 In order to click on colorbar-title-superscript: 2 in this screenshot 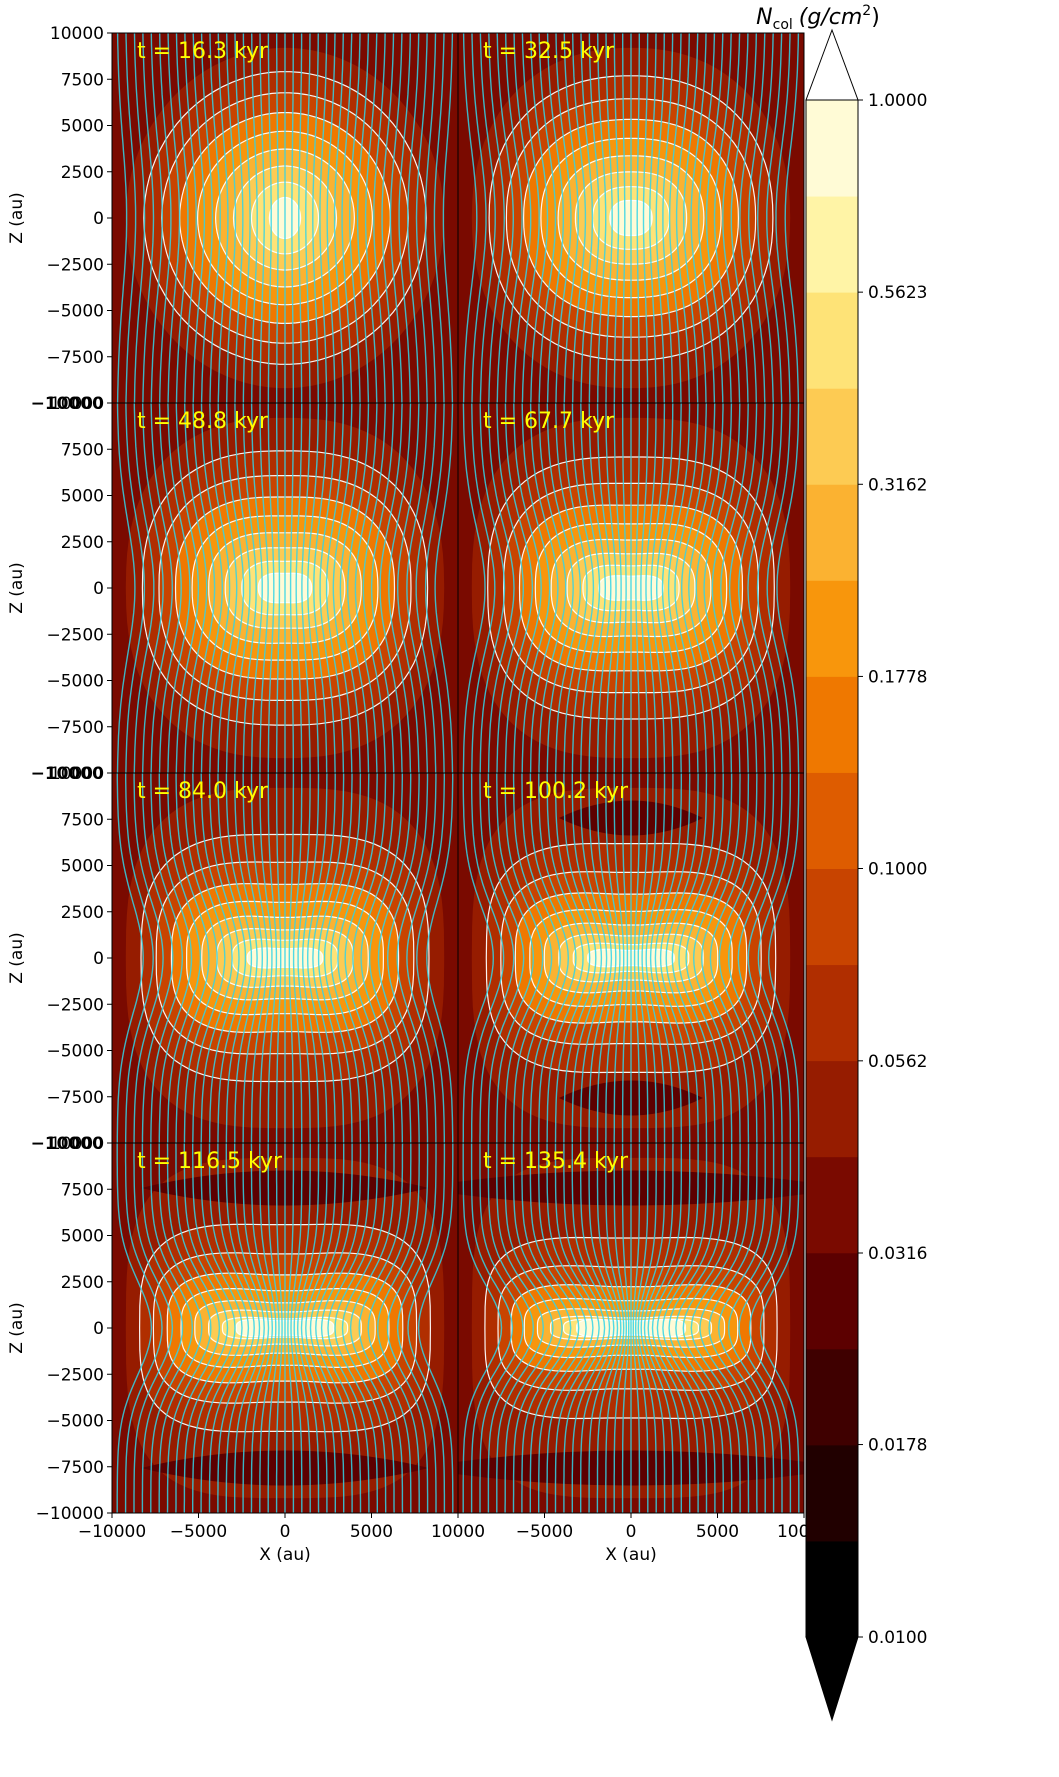, I will do `click(866, 11)`.